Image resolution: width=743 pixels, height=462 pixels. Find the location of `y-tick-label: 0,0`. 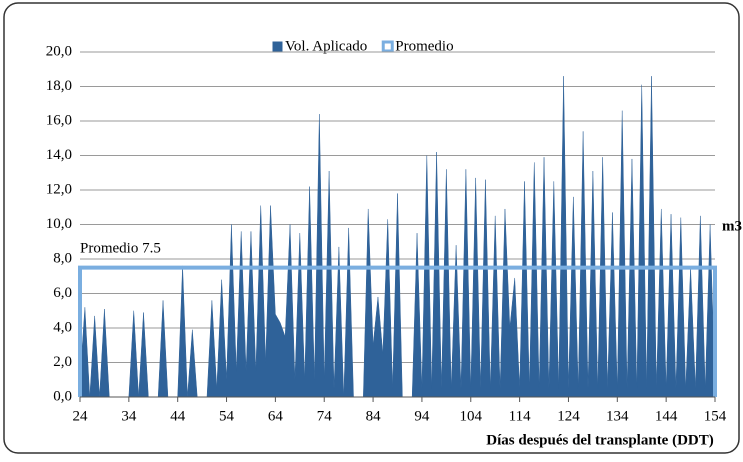

y-tick-label: 0,0 is located at coordinates (62, 396).